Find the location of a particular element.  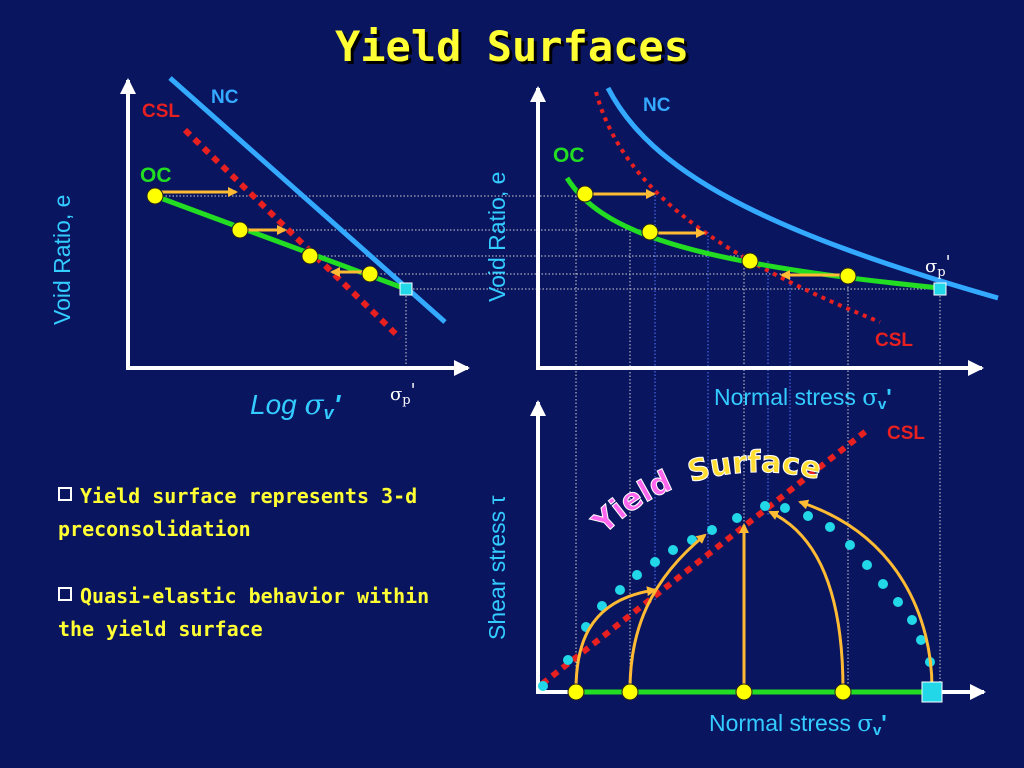

csl-guides is located at coordinates (722, 398).